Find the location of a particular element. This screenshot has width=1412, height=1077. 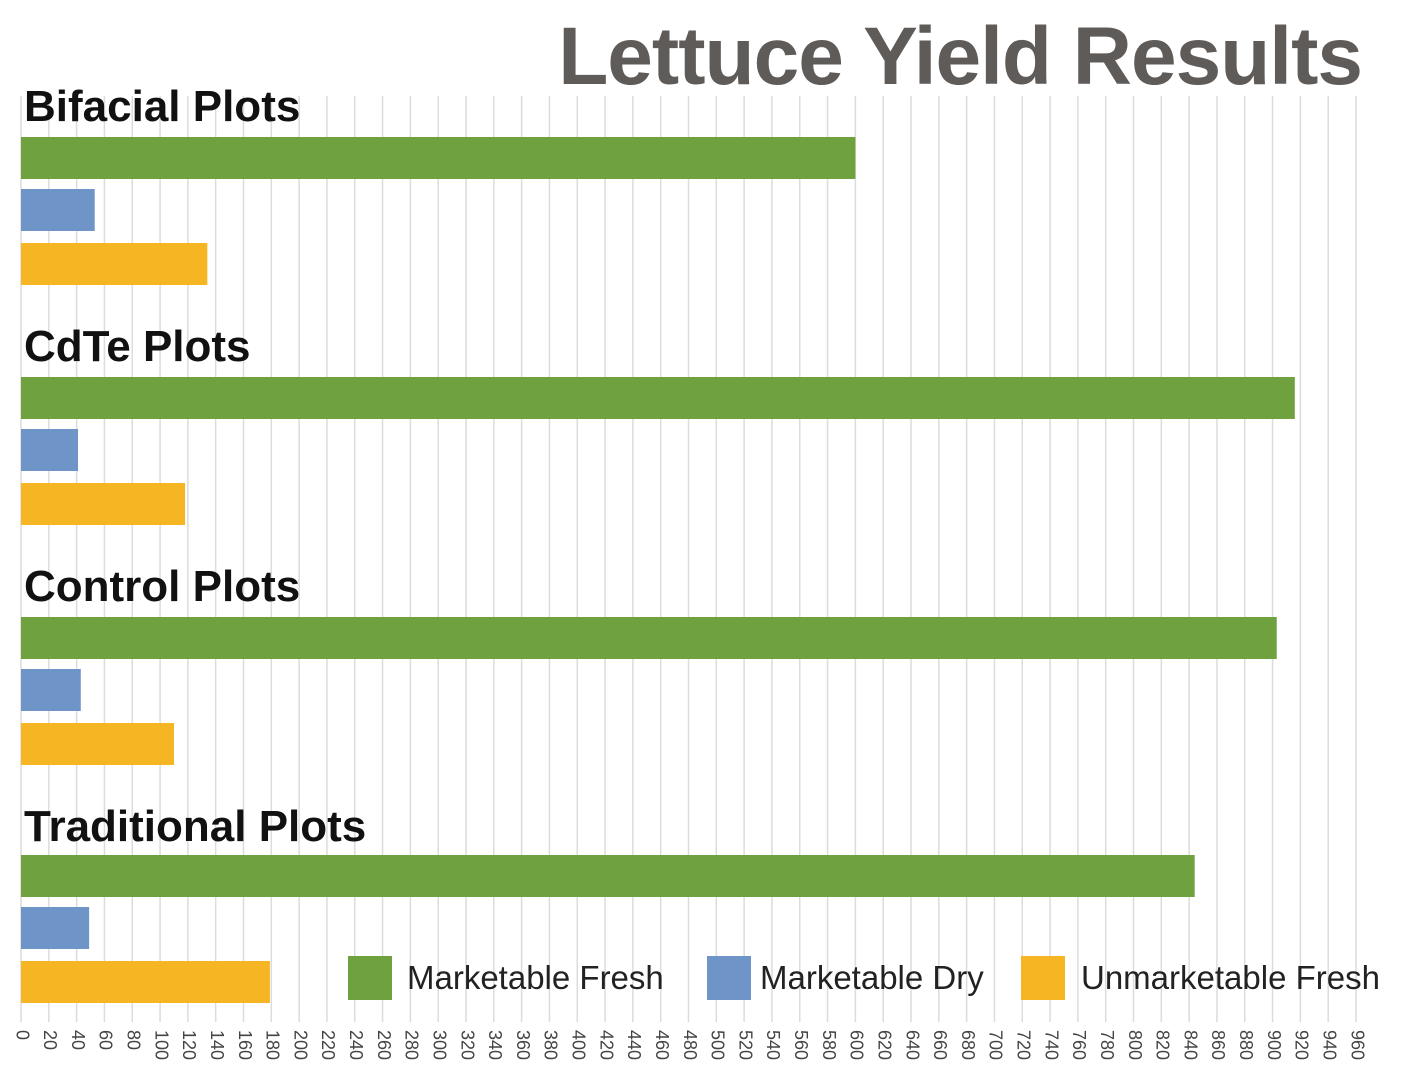

x-tick-label: 840 is located at coordinates (1190, 1045).